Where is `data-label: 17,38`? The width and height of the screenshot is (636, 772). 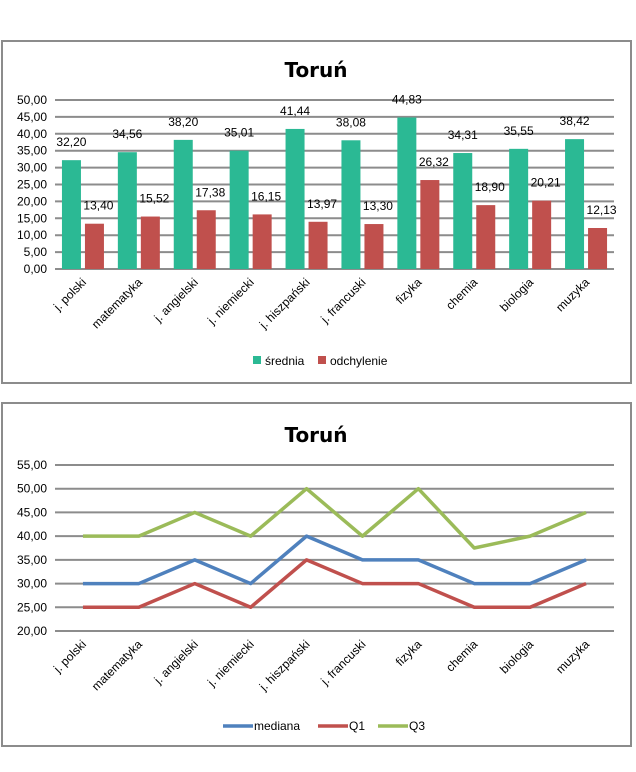
data-label: 17,38 is located at coordinates (210, 192).